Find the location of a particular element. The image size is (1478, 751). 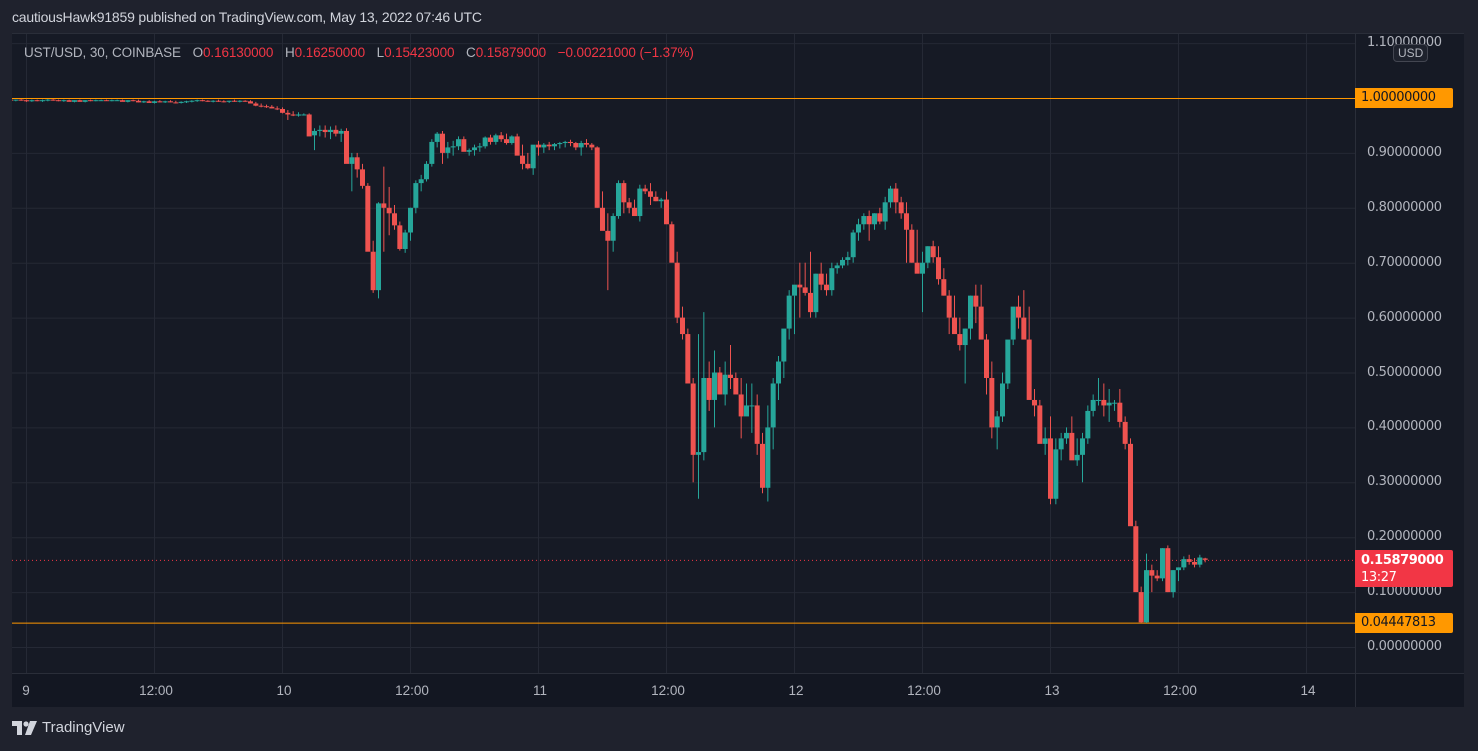

price-axis-label: 0.60000000 is located at coordinates (1404, 317).